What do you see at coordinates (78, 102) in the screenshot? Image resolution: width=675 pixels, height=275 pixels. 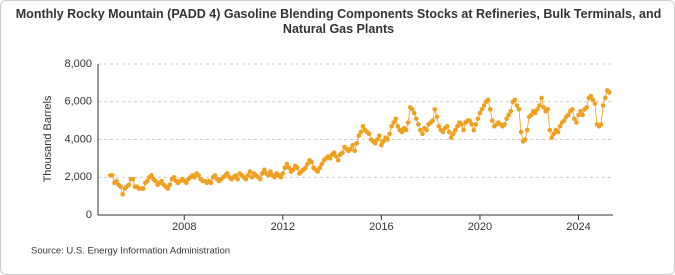 I see `y-tick-label: 6,000` at bounding box center [78, 102].